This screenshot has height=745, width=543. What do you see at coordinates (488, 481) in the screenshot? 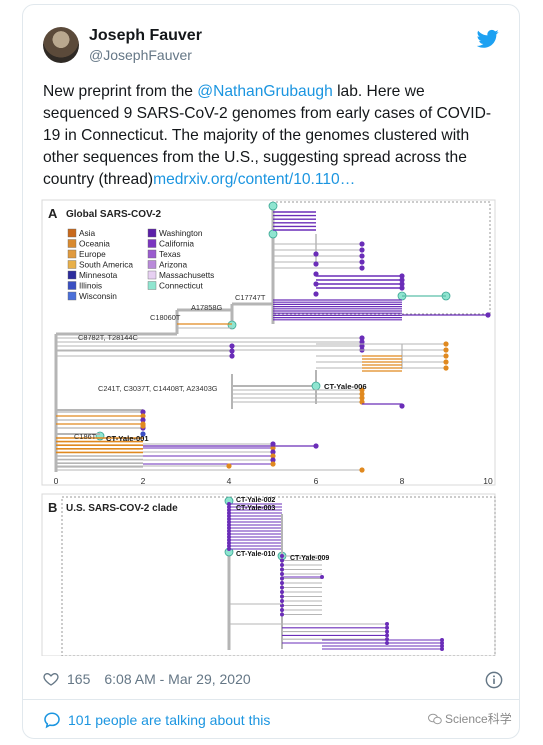
I see `x-tick: 10` at bounding box center [488, 481].